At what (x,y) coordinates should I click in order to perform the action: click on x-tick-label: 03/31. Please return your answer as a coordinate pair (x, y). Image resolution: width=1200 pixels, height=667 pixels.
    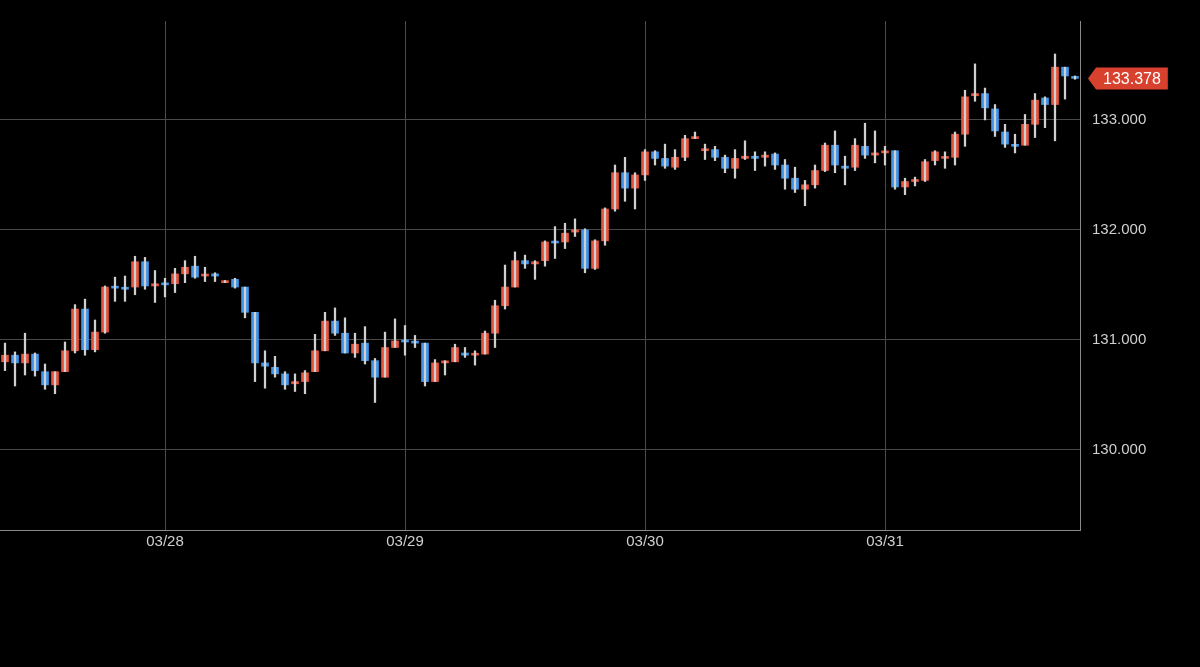
    Looking at the image, I should click on (885, 541).